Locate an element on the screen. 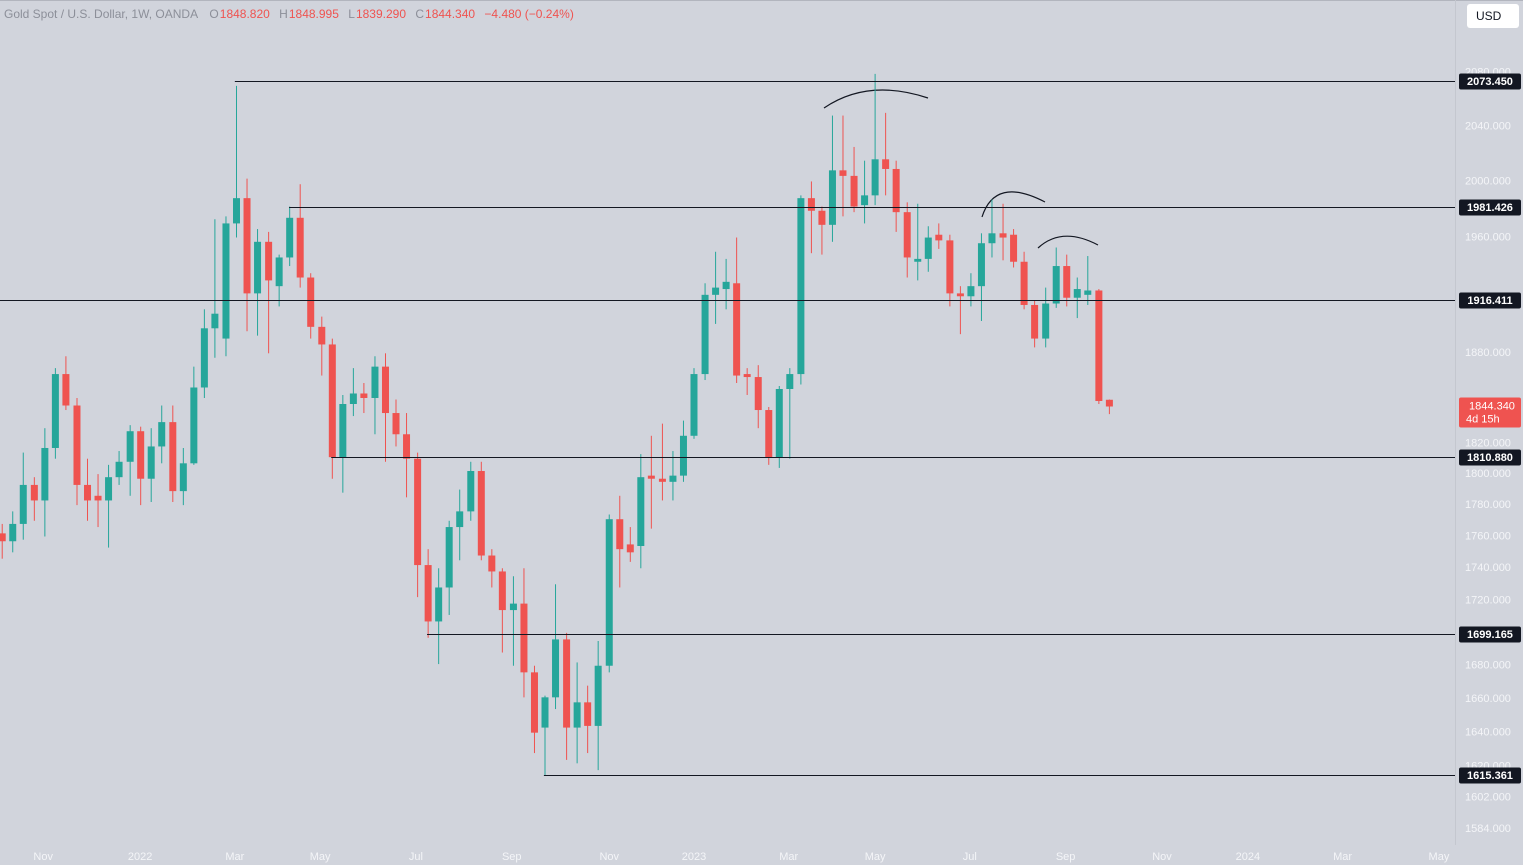 The width and height of the screenshot is (1523, 865). ohlc-label: H is located at coordinates (283, 14).